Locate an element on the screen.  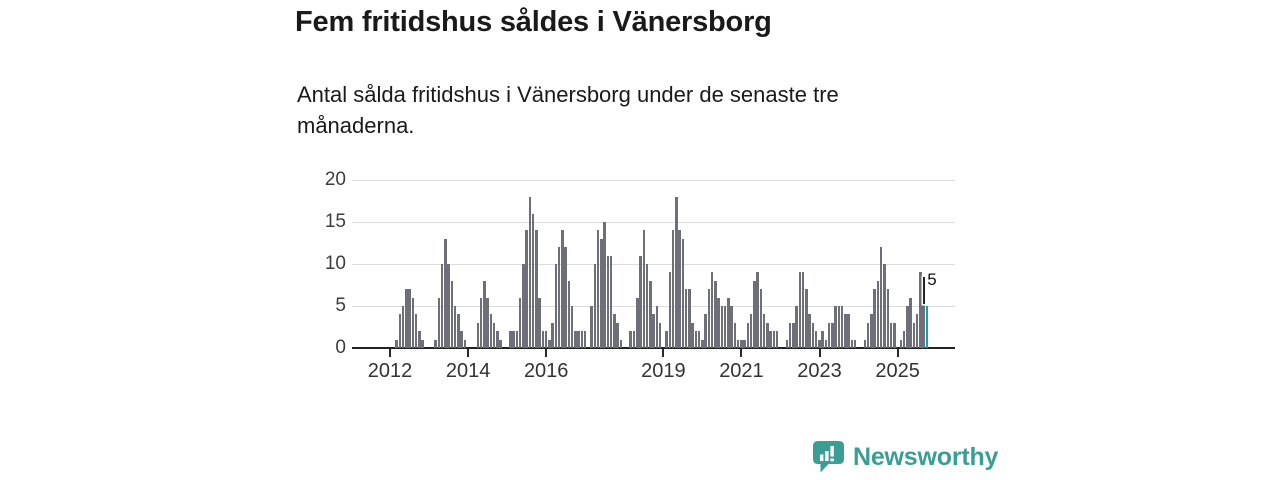
y-axis-tick-label: 20 is located at coordinates (335, 179).